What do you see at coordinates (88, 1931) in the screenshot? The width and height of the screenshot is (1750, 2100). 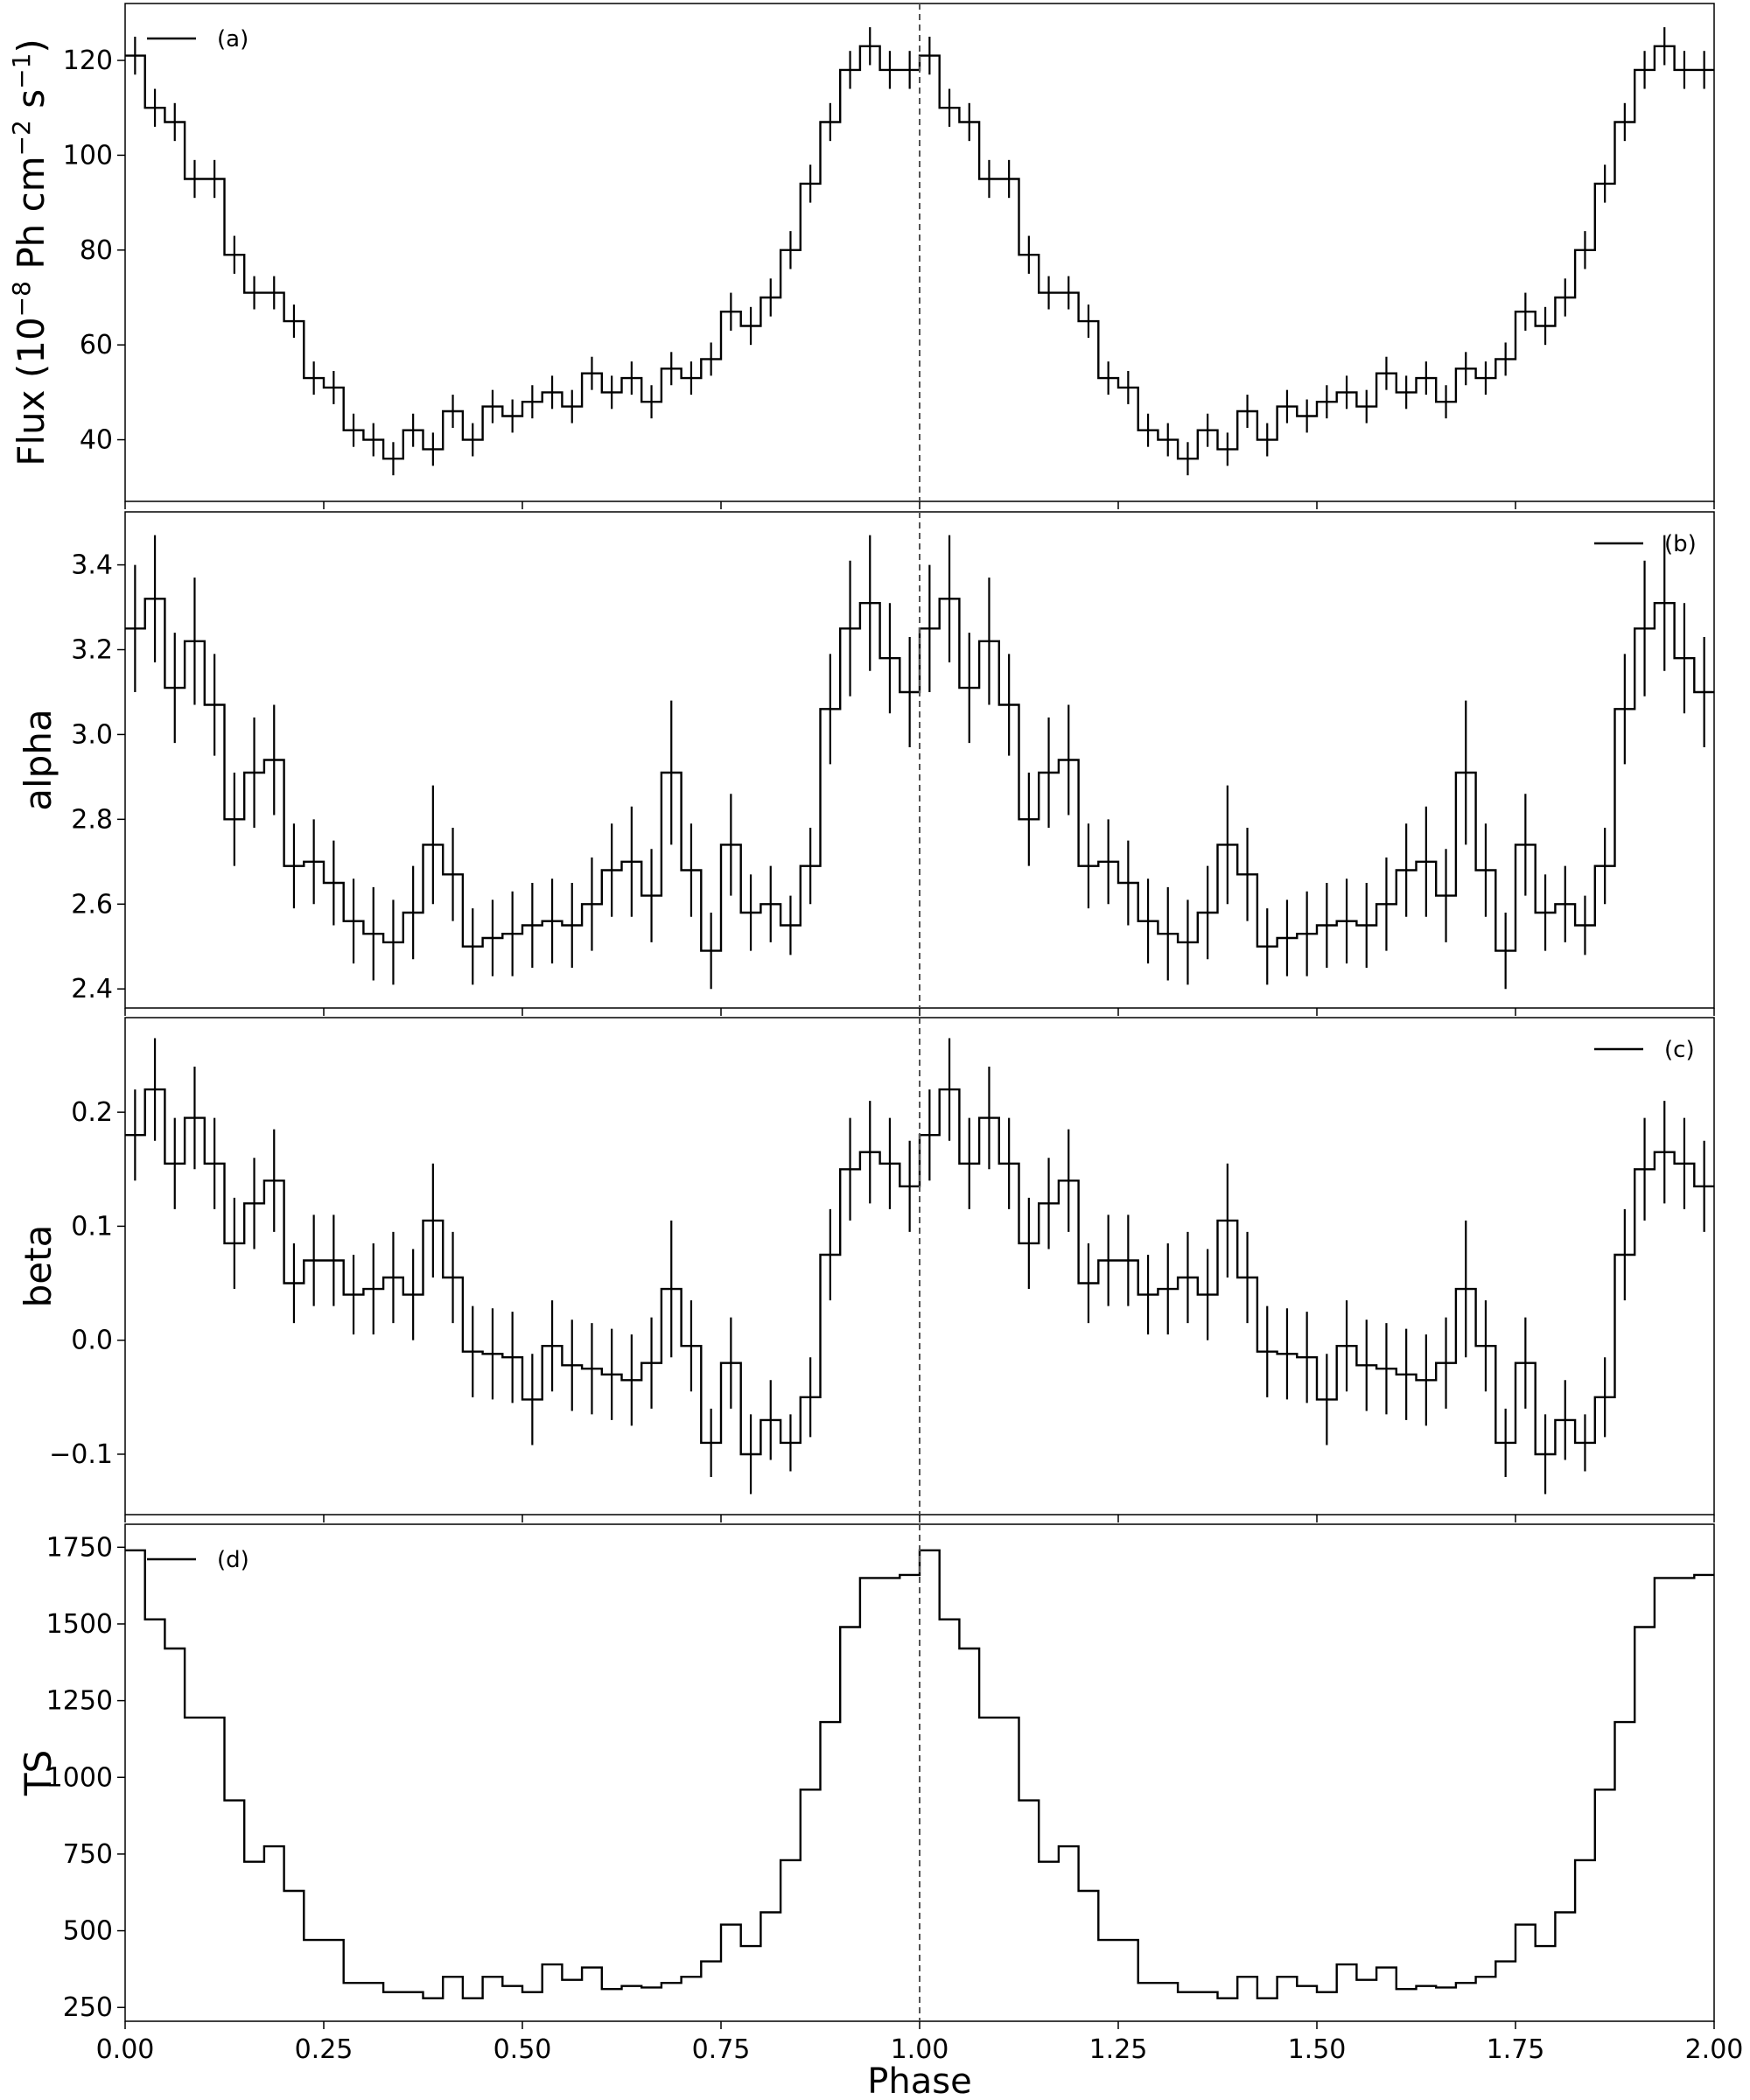 I see `y-tick-label: 500` at bounding box center [88, 1931].